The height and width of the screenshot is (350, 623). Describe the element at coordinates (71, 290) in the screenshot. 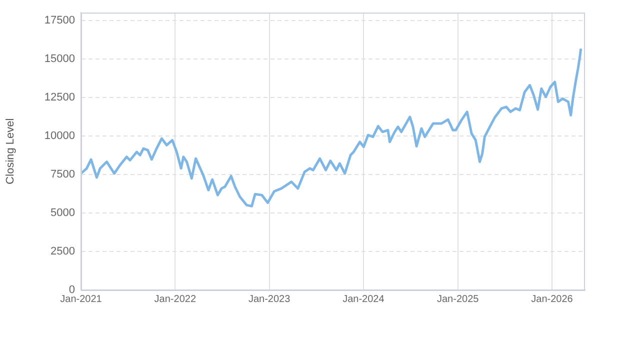

I see `y-tick-label: 0` at that location.